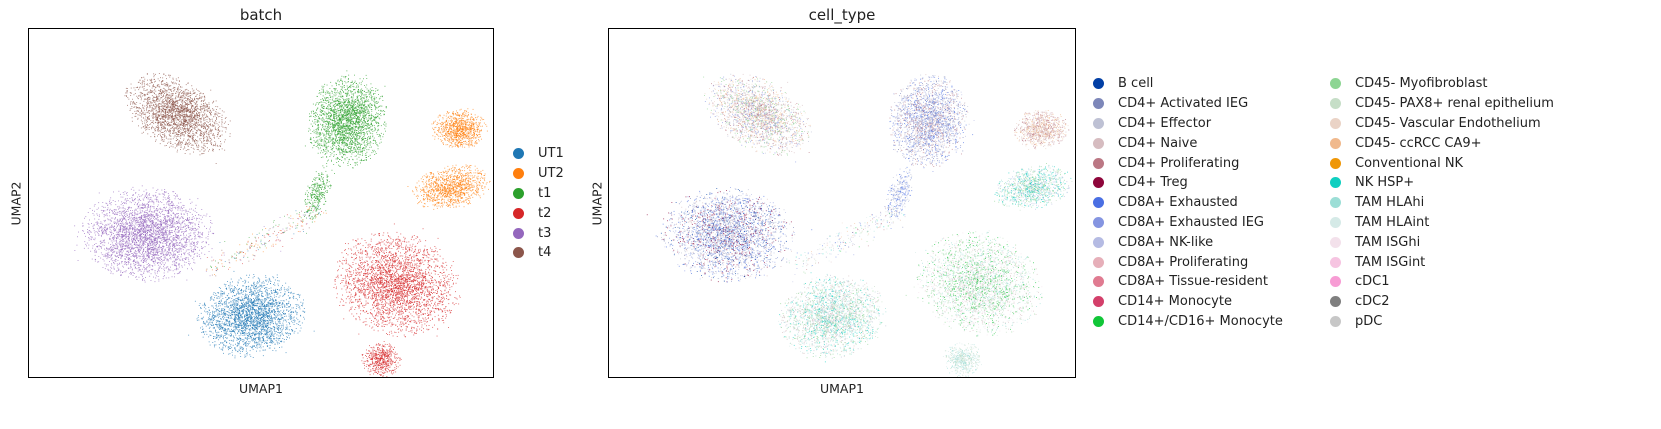 This screenshot has height=429, width=1661. I want to click on legend-item: cDC1, so click(1442, 282).